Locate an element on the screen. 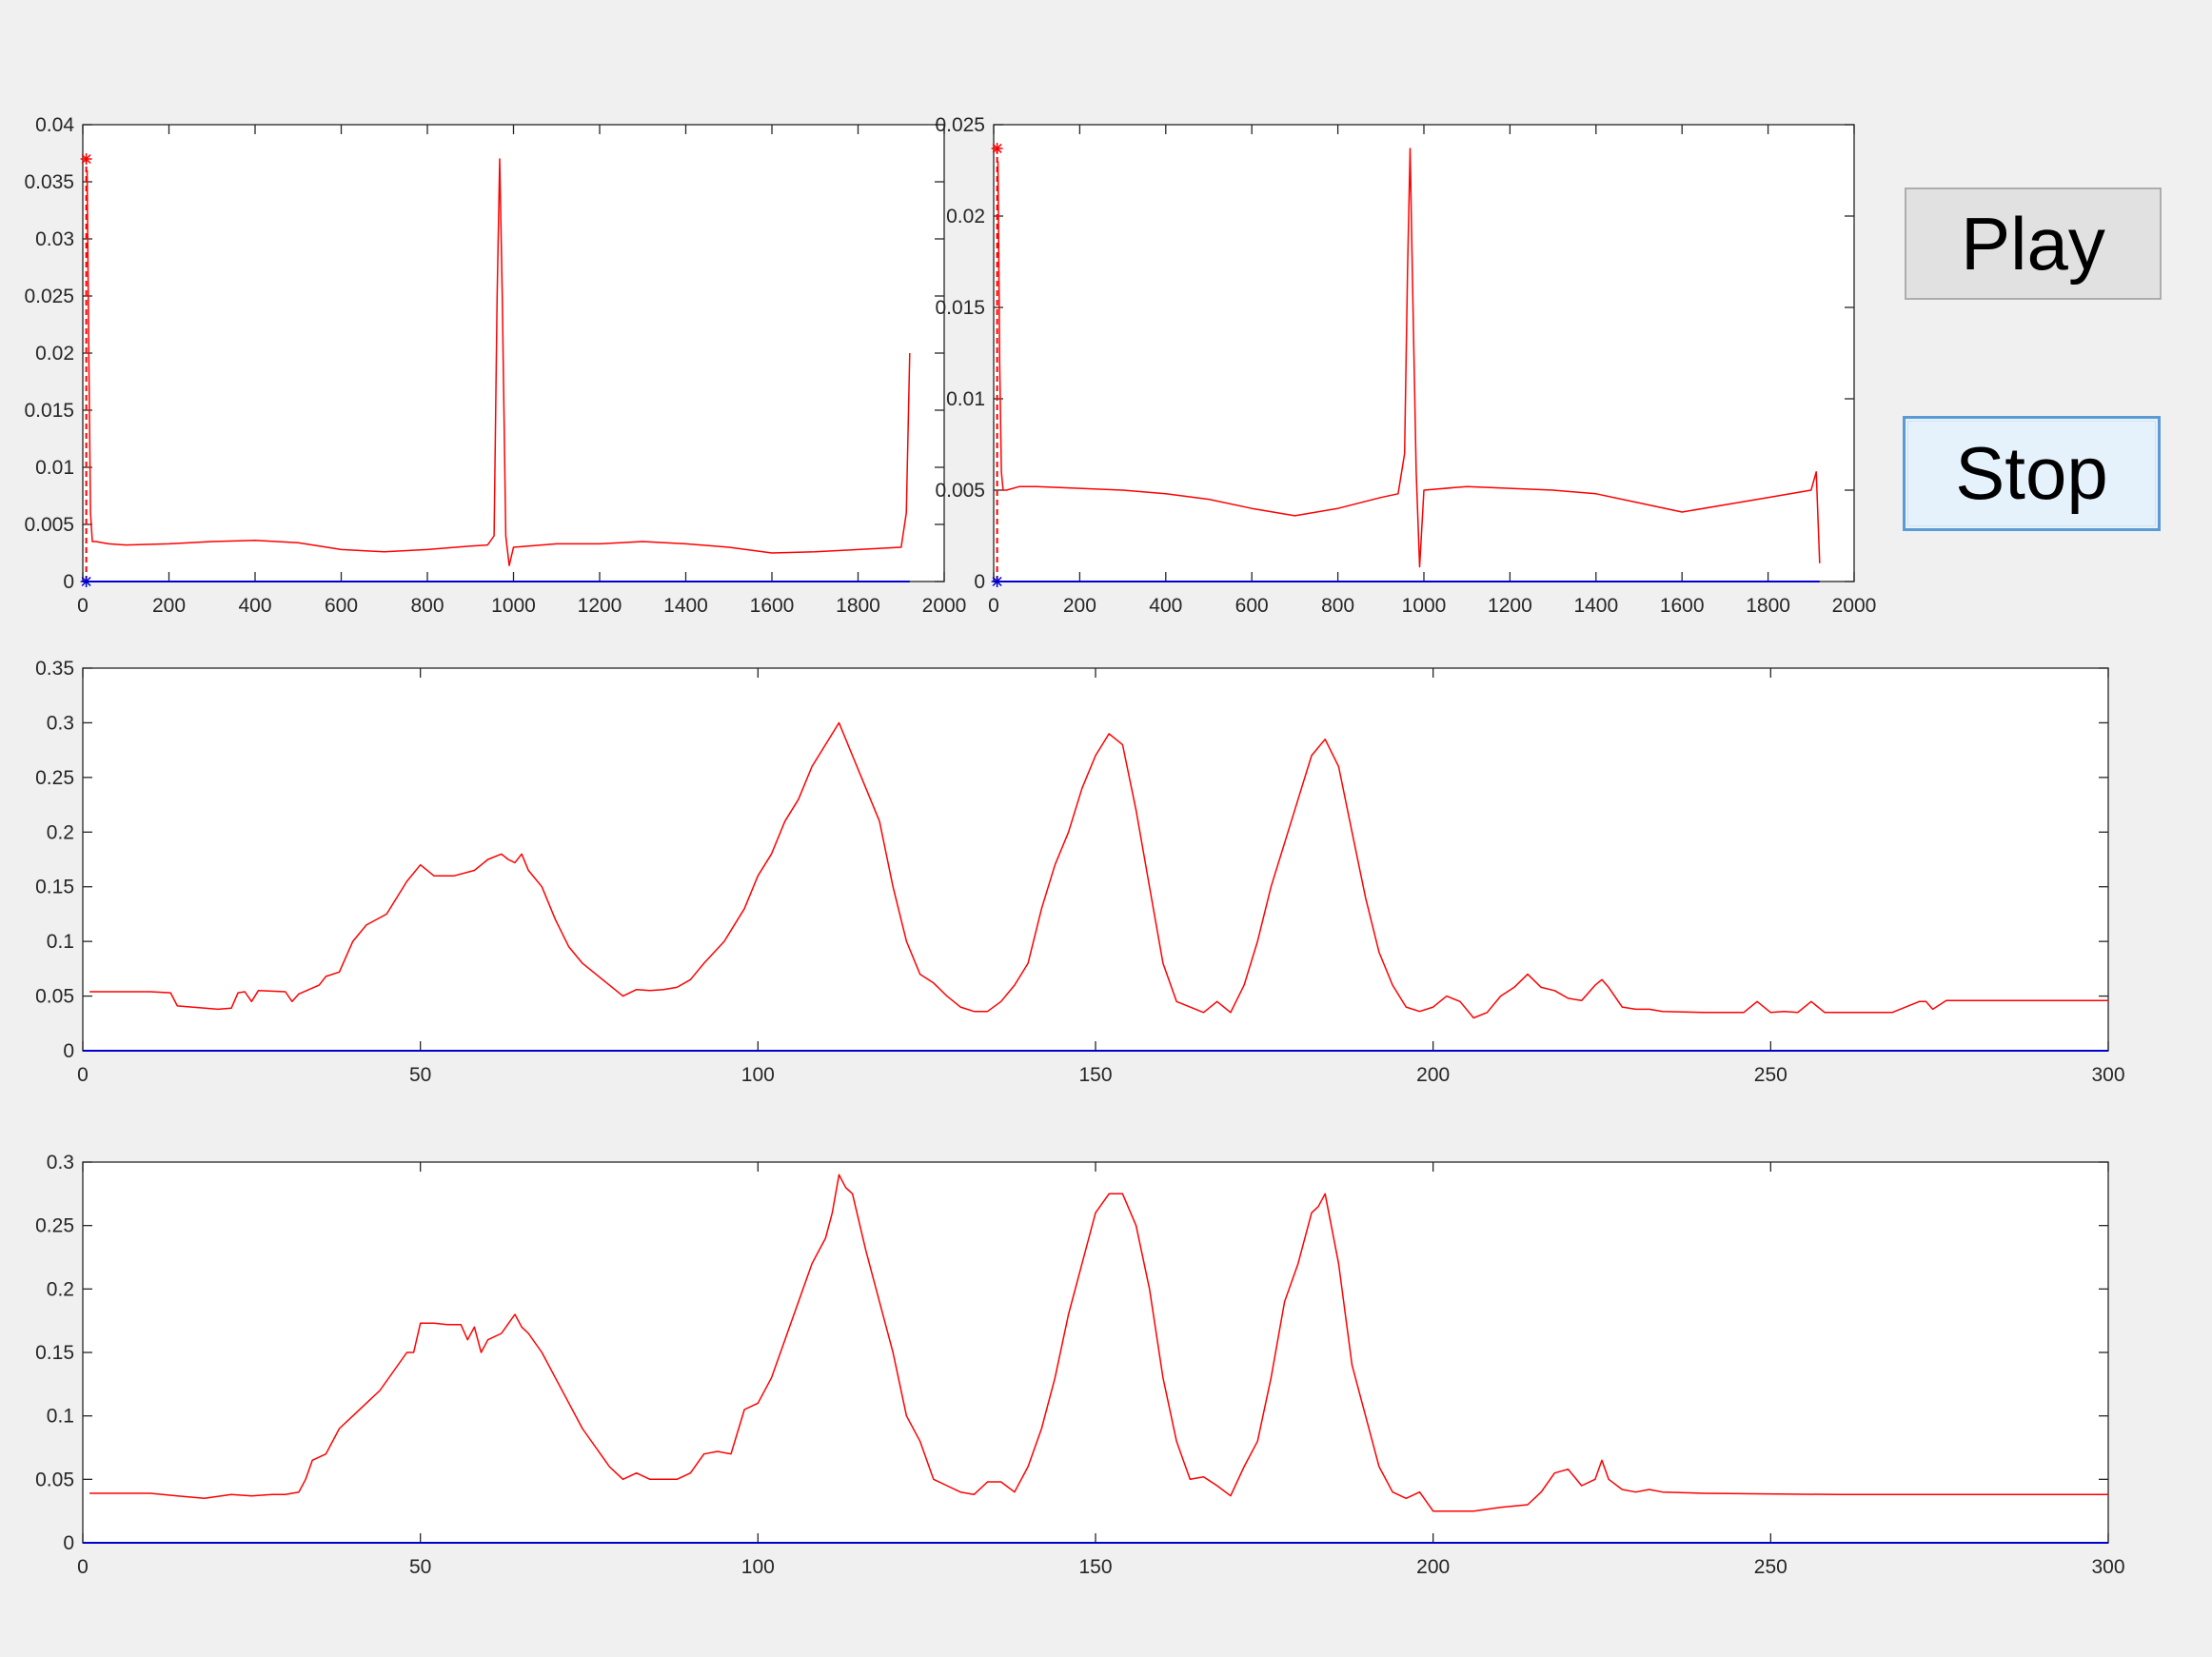 The image size is (2212, 1657). play-button: Play is located at coordinates (2033, 243).